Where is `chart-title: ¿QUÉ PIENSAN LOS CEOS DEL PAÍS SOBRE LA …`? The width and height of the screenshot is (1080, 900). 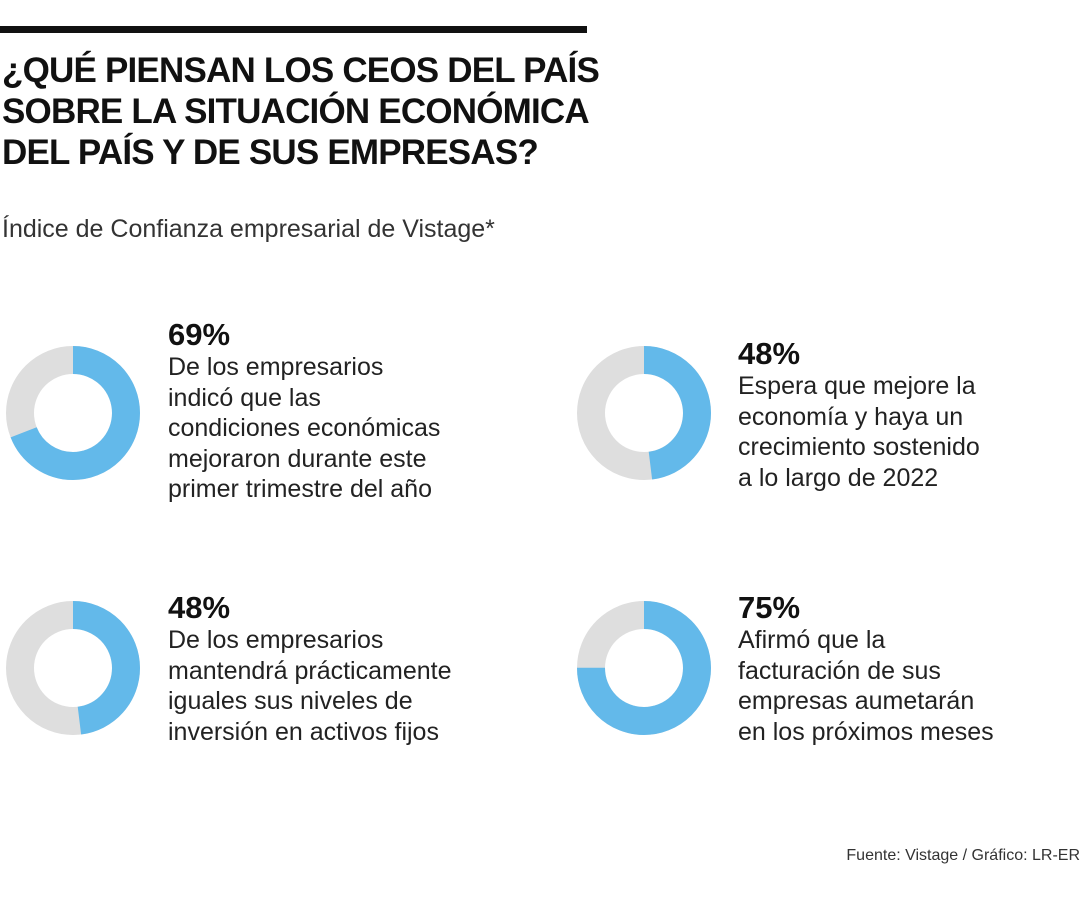 chart-title: ¿QUÉ PIENSAN LOS CEOS DEL PAÍS SOBRE LA … is located at coordinates (302, 111).